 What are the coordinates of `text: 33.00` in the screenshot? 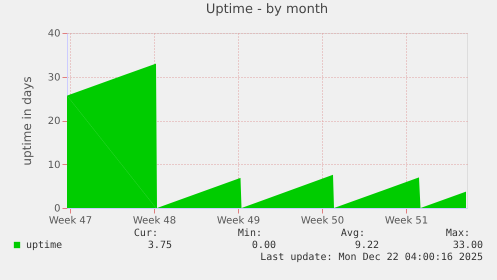 It's located at (467, 245).